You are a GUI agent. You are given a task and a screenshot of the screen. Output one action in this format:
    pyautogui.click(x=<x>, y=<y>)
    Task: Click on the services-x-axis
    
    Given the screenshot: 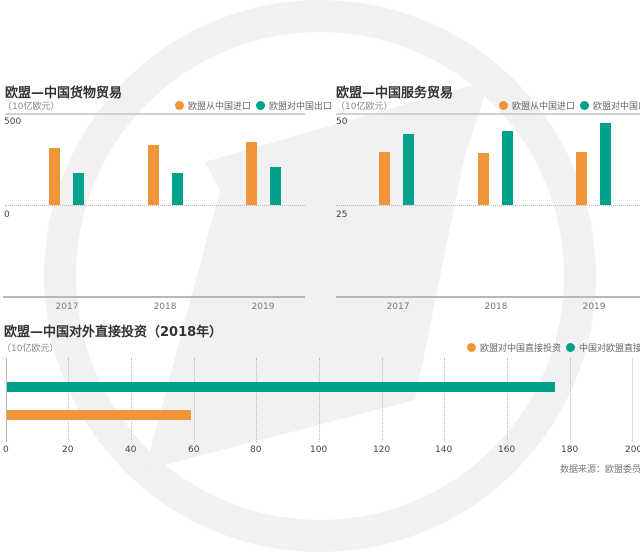 What is the action you would take?
    pyautogui.click(x=488, y=297)
    